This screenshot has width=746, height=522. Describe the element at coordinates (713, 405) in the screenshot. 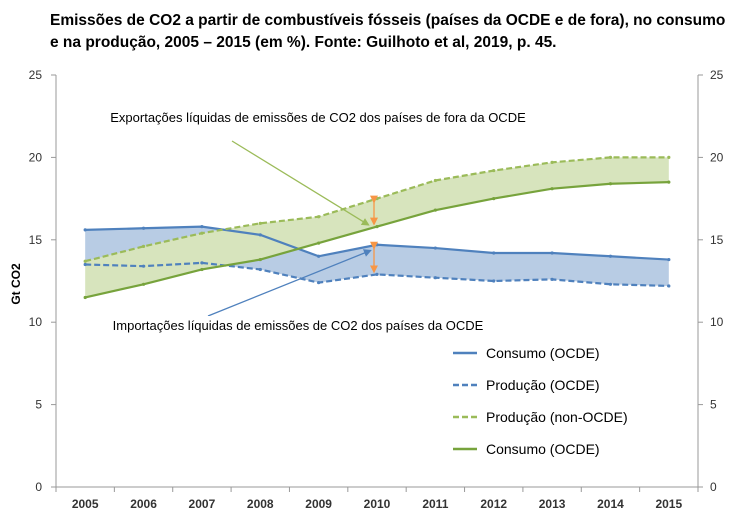

I see `y-tick-label-right: 5` at that location.